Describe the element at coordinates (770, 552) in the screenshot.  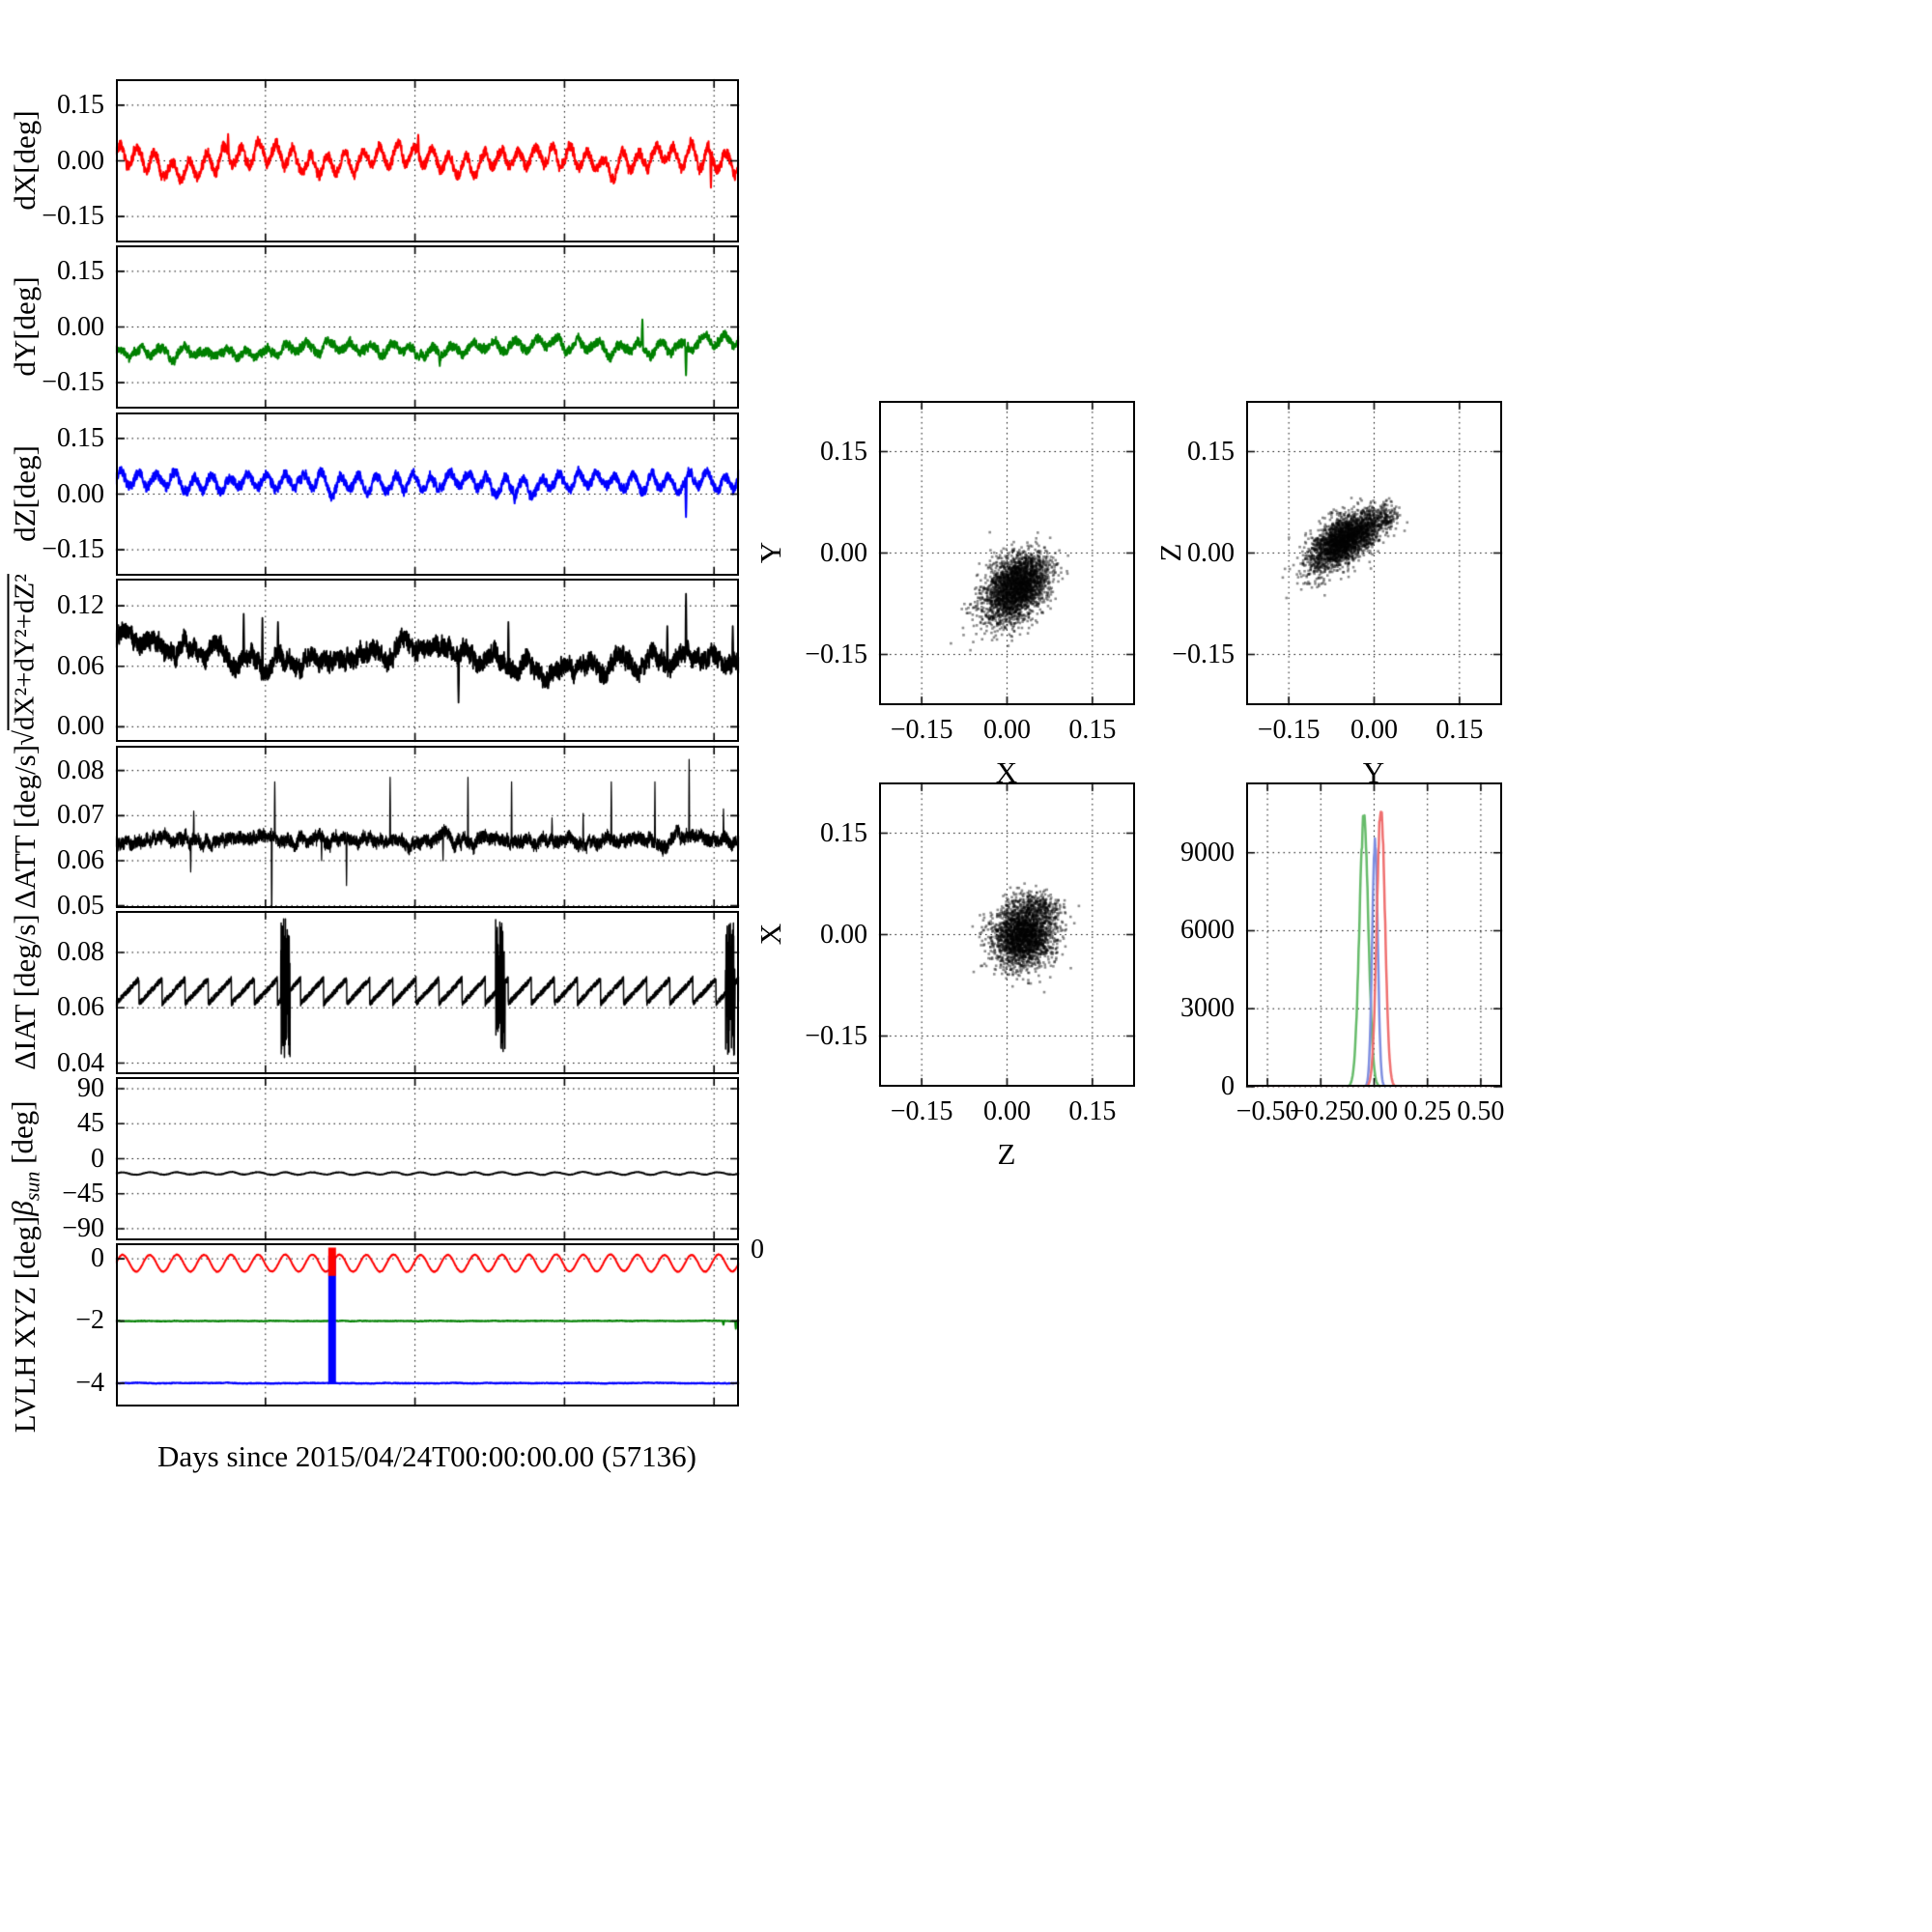
I see `ylabel-scatter-yx: Y` at that location.